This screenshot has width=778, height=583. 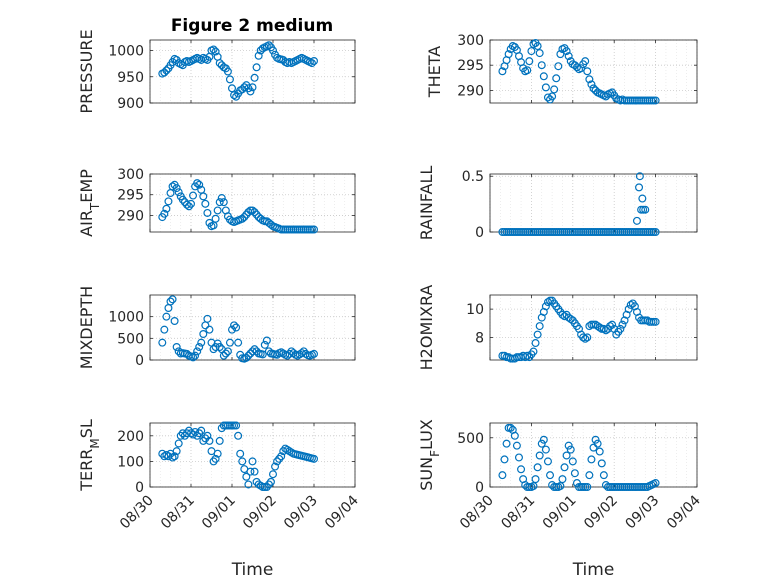 I want to click on y-axis-label: PRESSURE, so click(x=86, y=71).